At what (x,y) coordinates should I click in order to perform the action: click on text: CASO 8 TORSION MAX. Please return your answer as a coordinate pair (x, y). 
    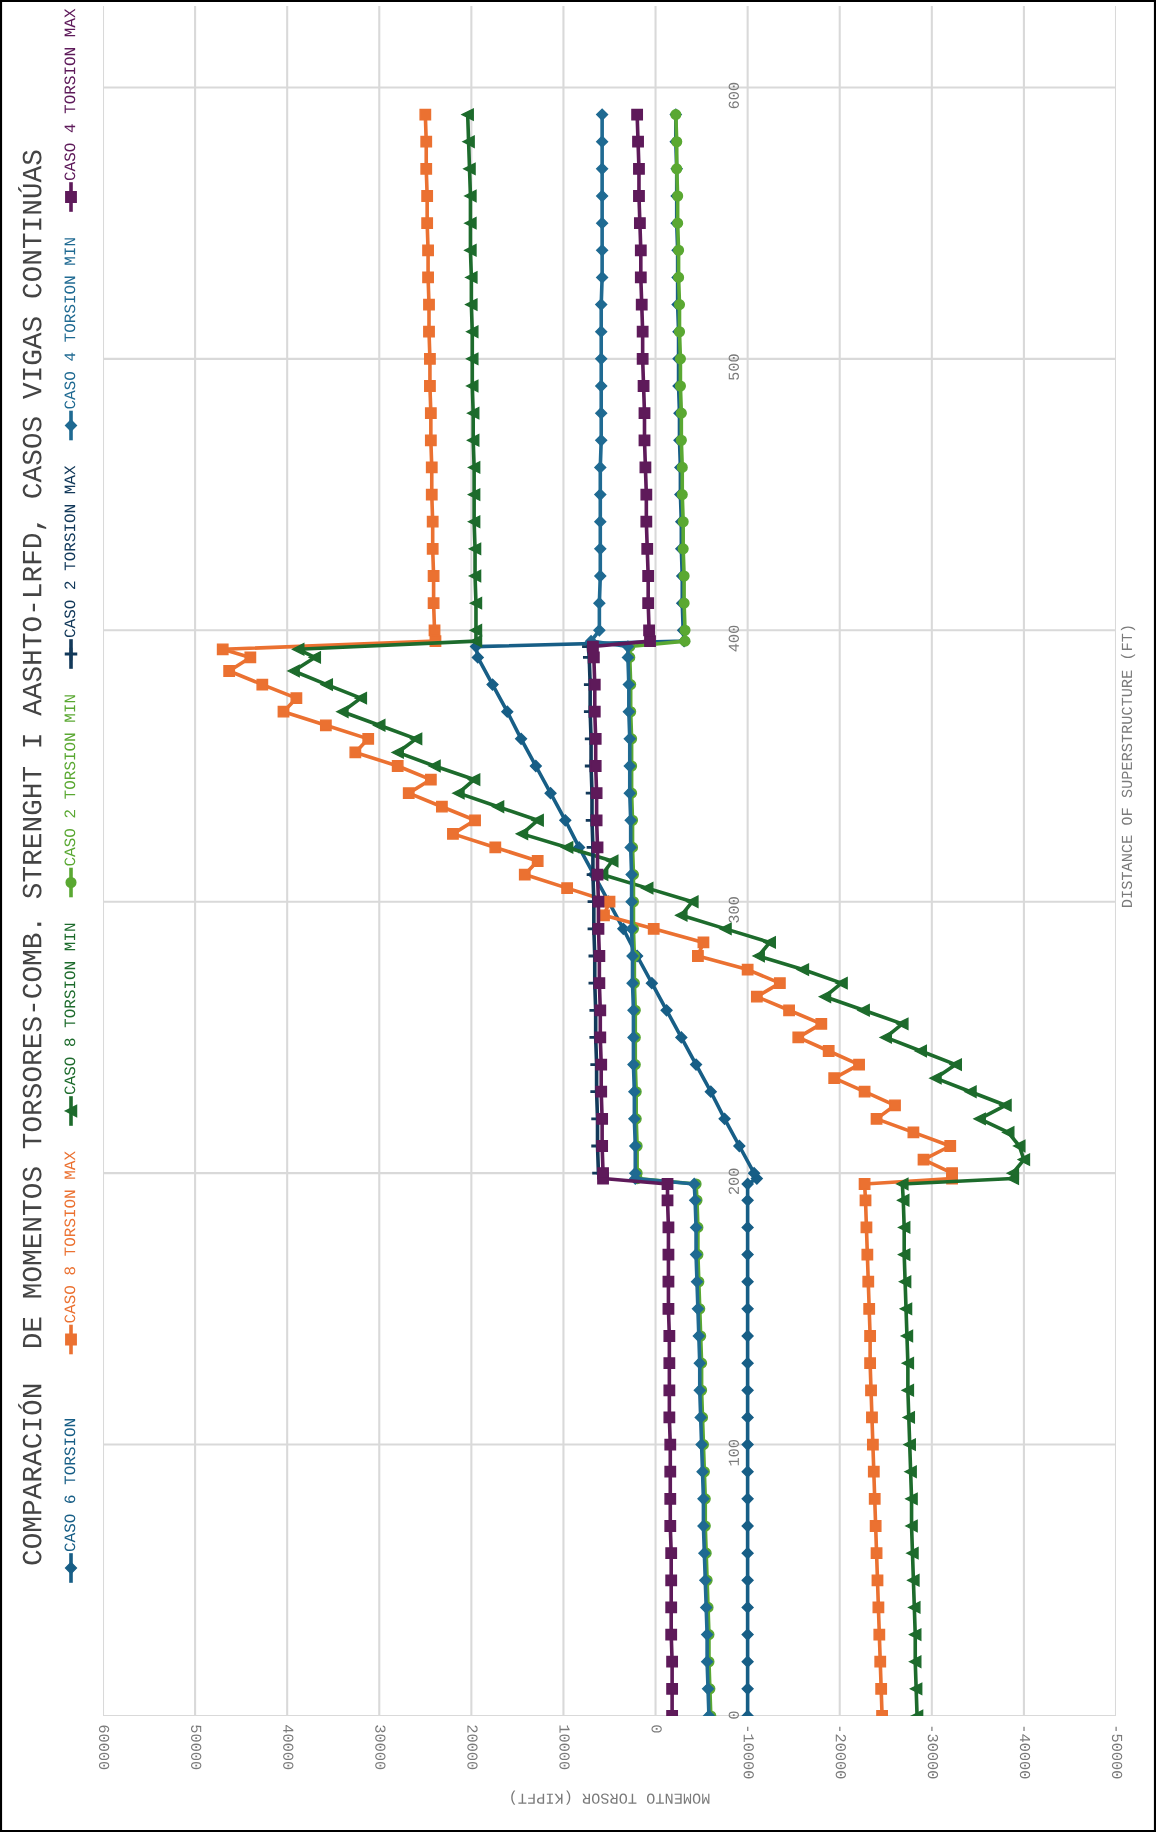
    Looking at the image, I should click on (70, 1237).